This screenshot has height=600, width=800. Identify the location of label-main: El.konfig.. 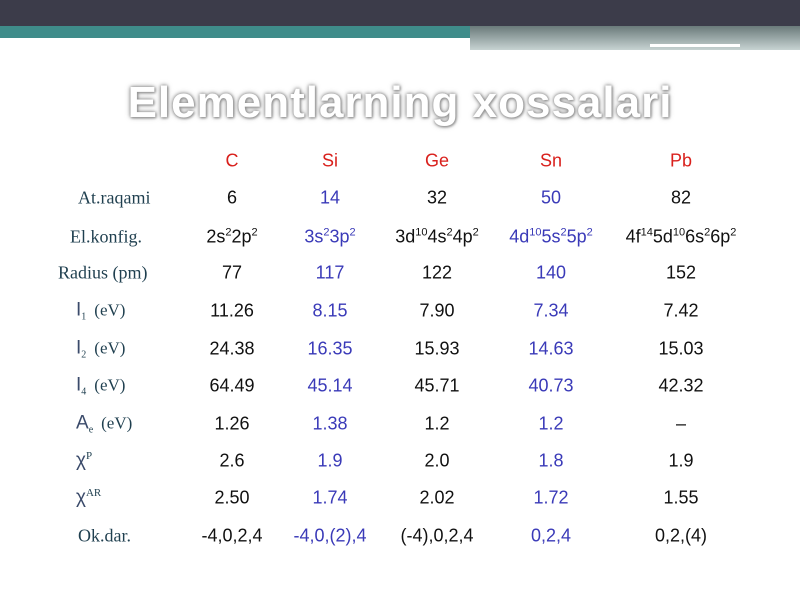
(106, 236).